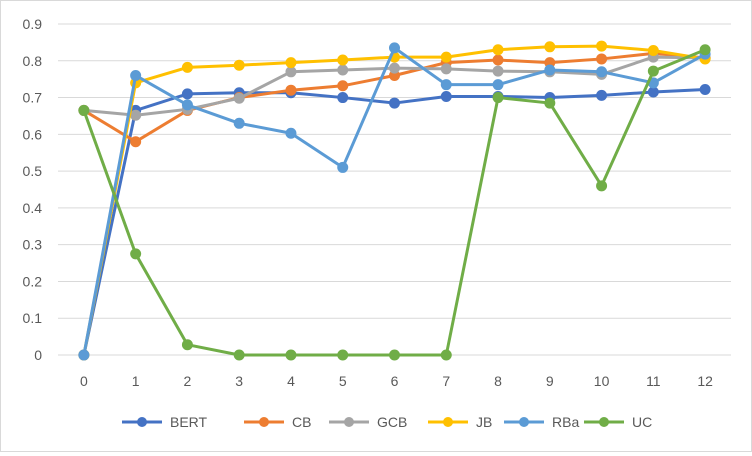 The width and height of the screenshot is (752, 456). I want to click on legend-item-uc: UC, so click(618, 422).